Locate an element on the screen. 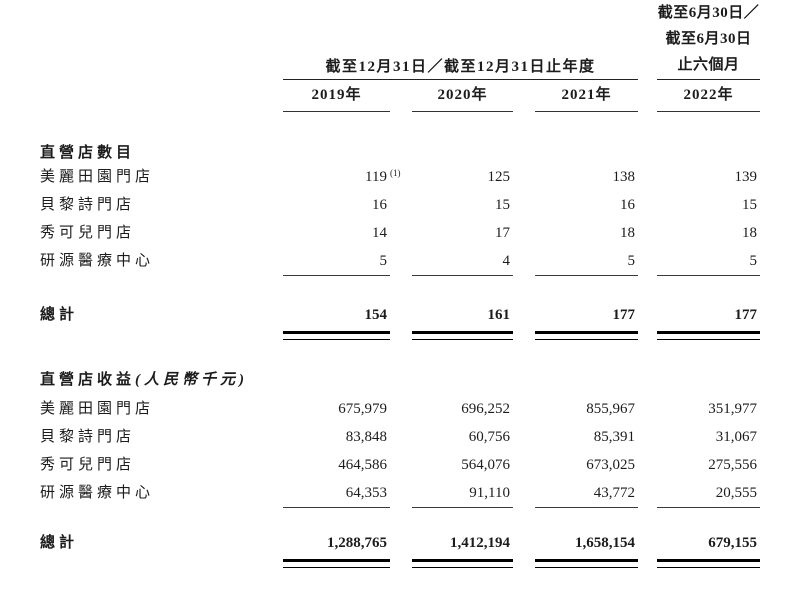 The height and width of the screenshot is (591, 801). year-header-2021: 2021年 is located at coordinates (586, 96).